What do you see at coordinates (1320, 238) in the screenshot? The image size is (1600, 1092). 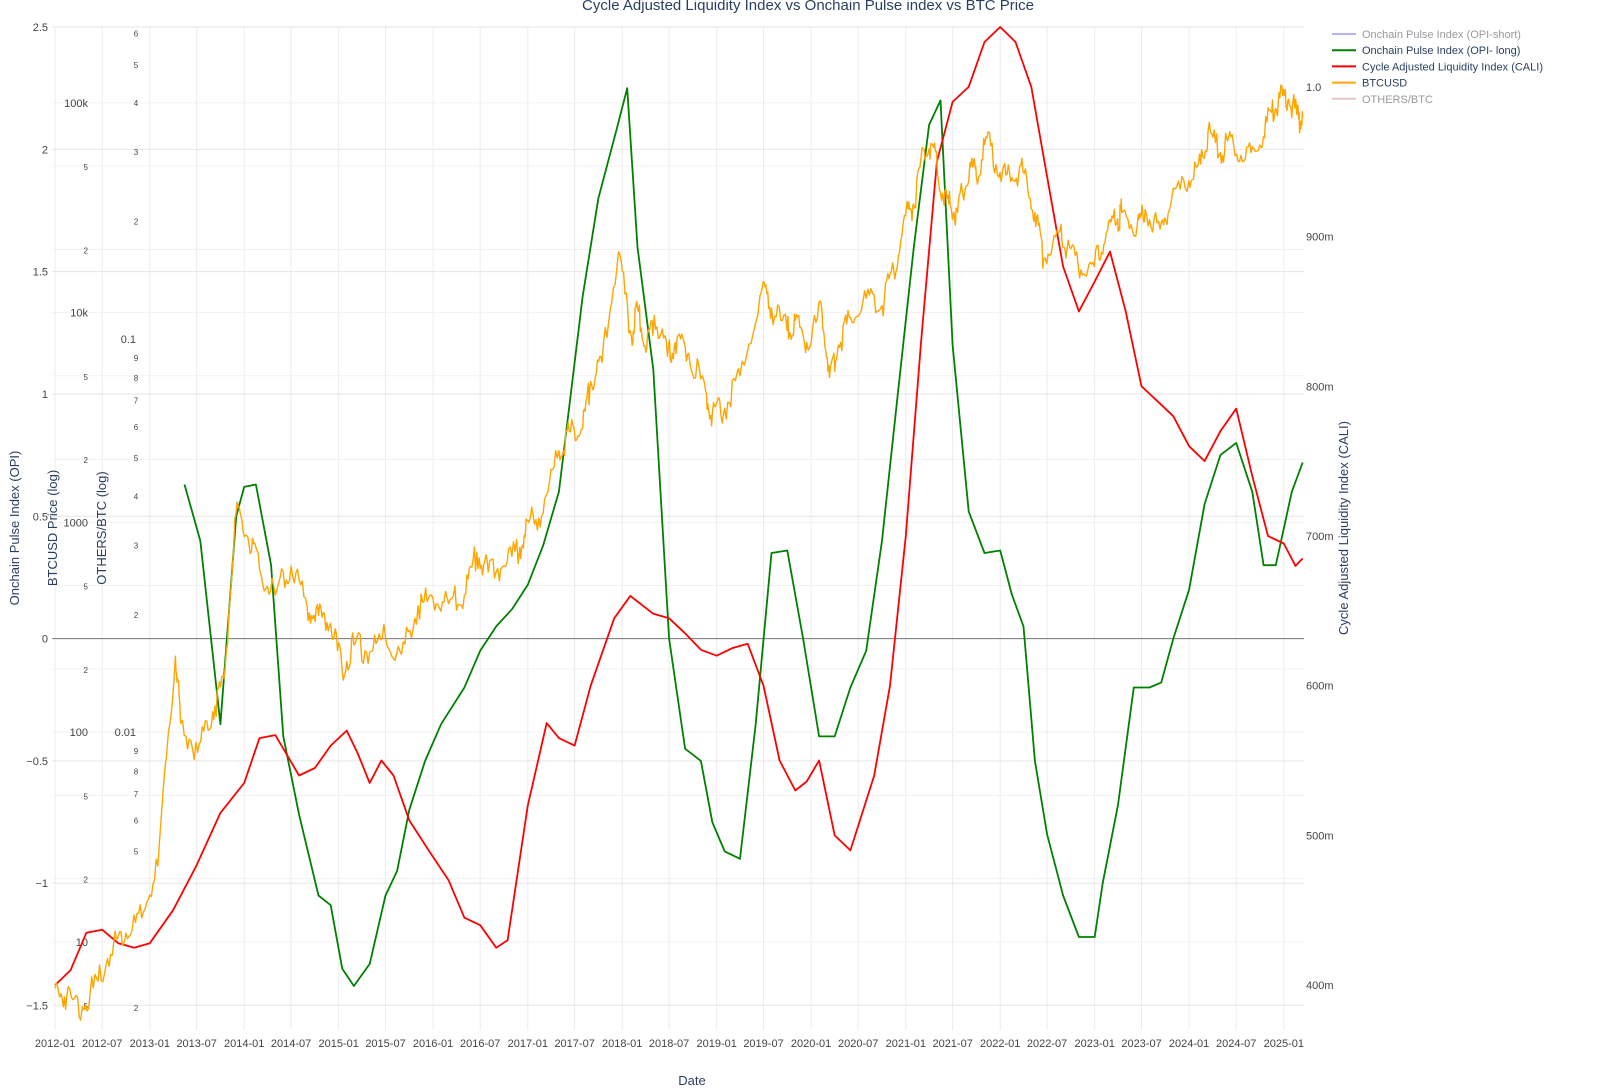 I see `cali-tick-label: 900m` at bounding box center [1320, 238].